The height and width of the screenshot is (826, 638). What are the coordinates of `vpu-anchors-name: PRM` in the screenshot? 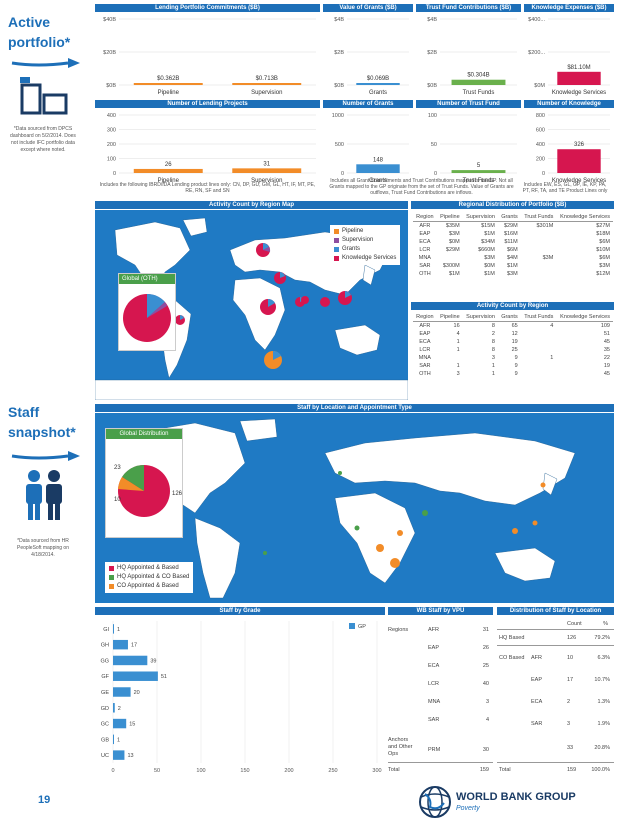 It's located at (434, 750).